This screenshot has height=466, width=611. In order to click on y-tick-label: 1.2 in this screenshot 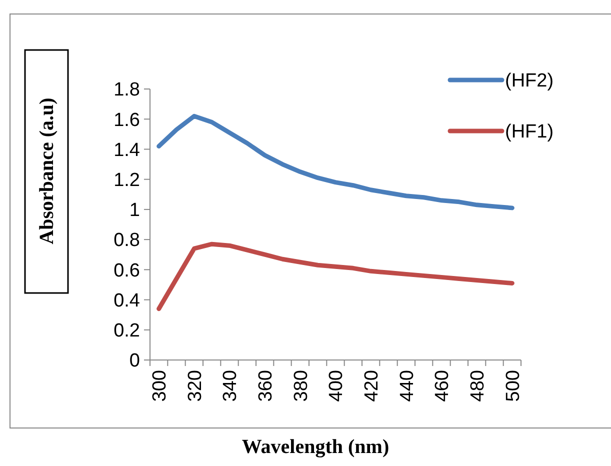, I will do `click(127, 180)`.